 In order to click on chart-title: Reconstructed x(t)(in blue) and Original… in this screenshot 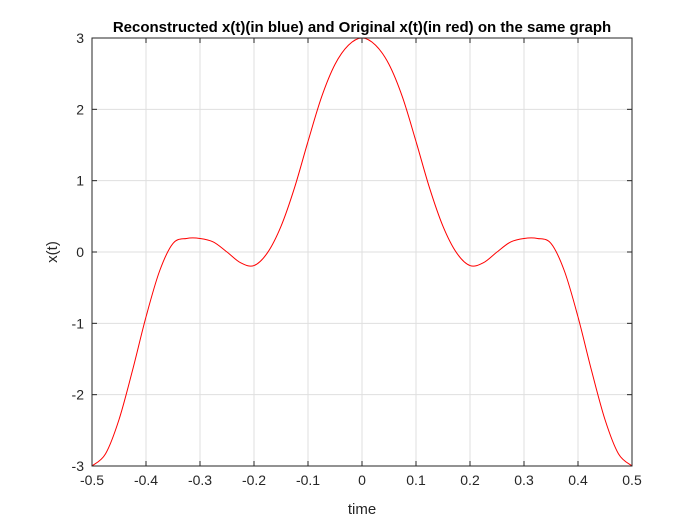, I will do `click(362, 27)`.